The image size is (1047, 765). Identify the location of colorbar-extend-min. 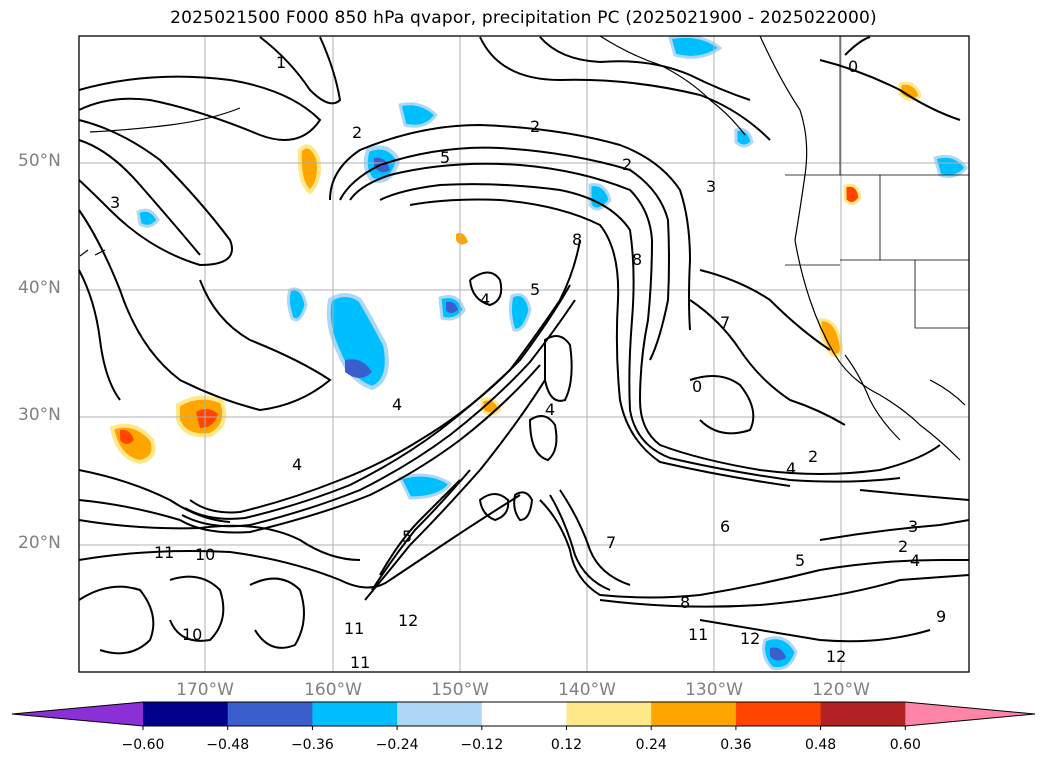
(77, 714).